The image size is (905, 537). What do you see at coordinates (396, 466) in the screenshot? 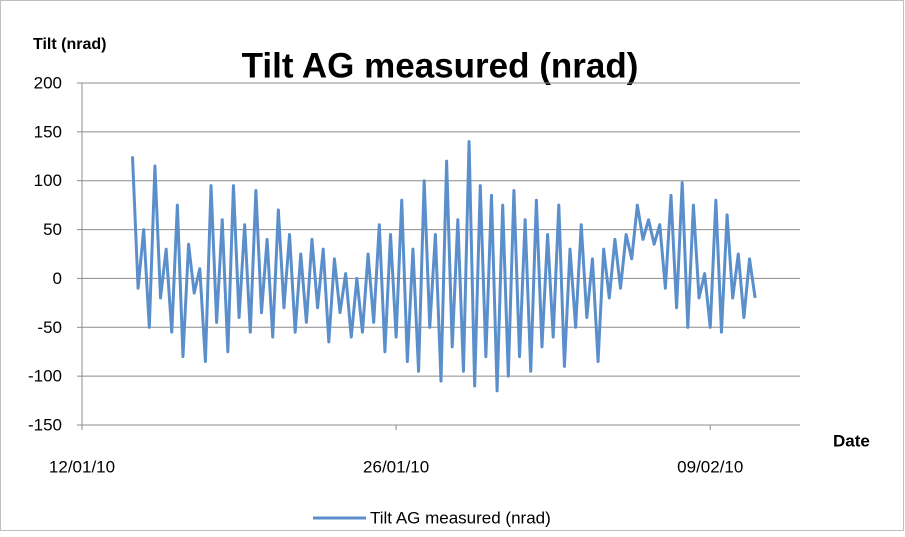
I see `x-tick-label: 26/01/10` at bounding box center [396, 466].